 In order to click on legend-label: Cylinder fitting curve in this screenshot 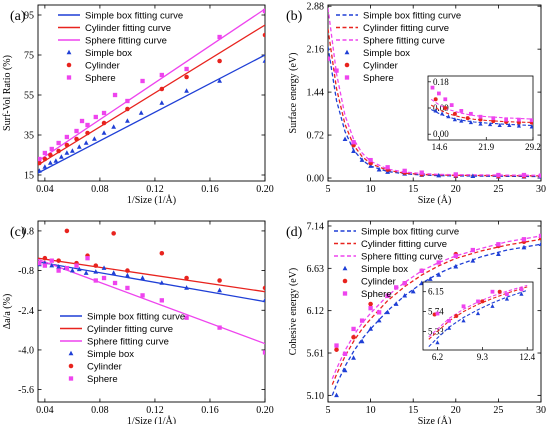, I will do `click(404, 244)`.